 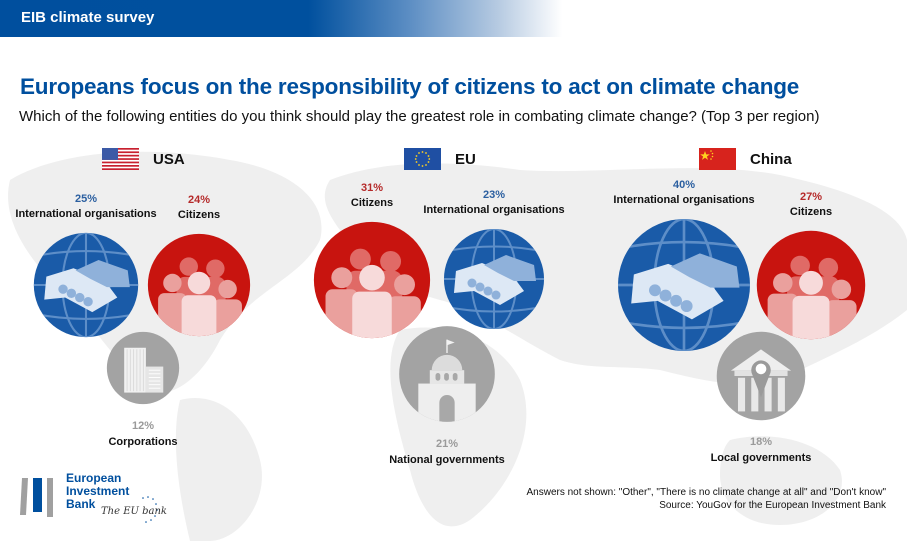 I want to click on eib-logo-icon, so click(x=89, y=500).